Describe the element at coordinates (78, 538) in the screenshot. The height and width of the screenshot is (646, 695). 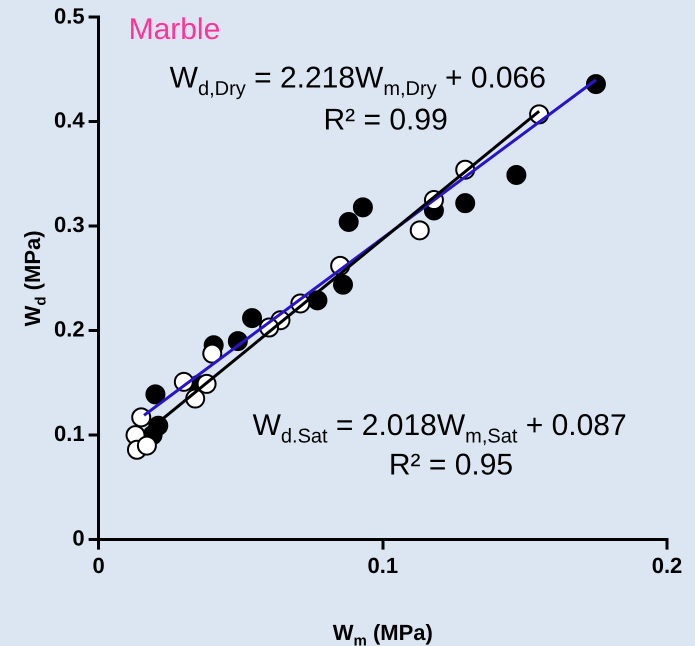
I see `y-tick-label: 0` at that location.